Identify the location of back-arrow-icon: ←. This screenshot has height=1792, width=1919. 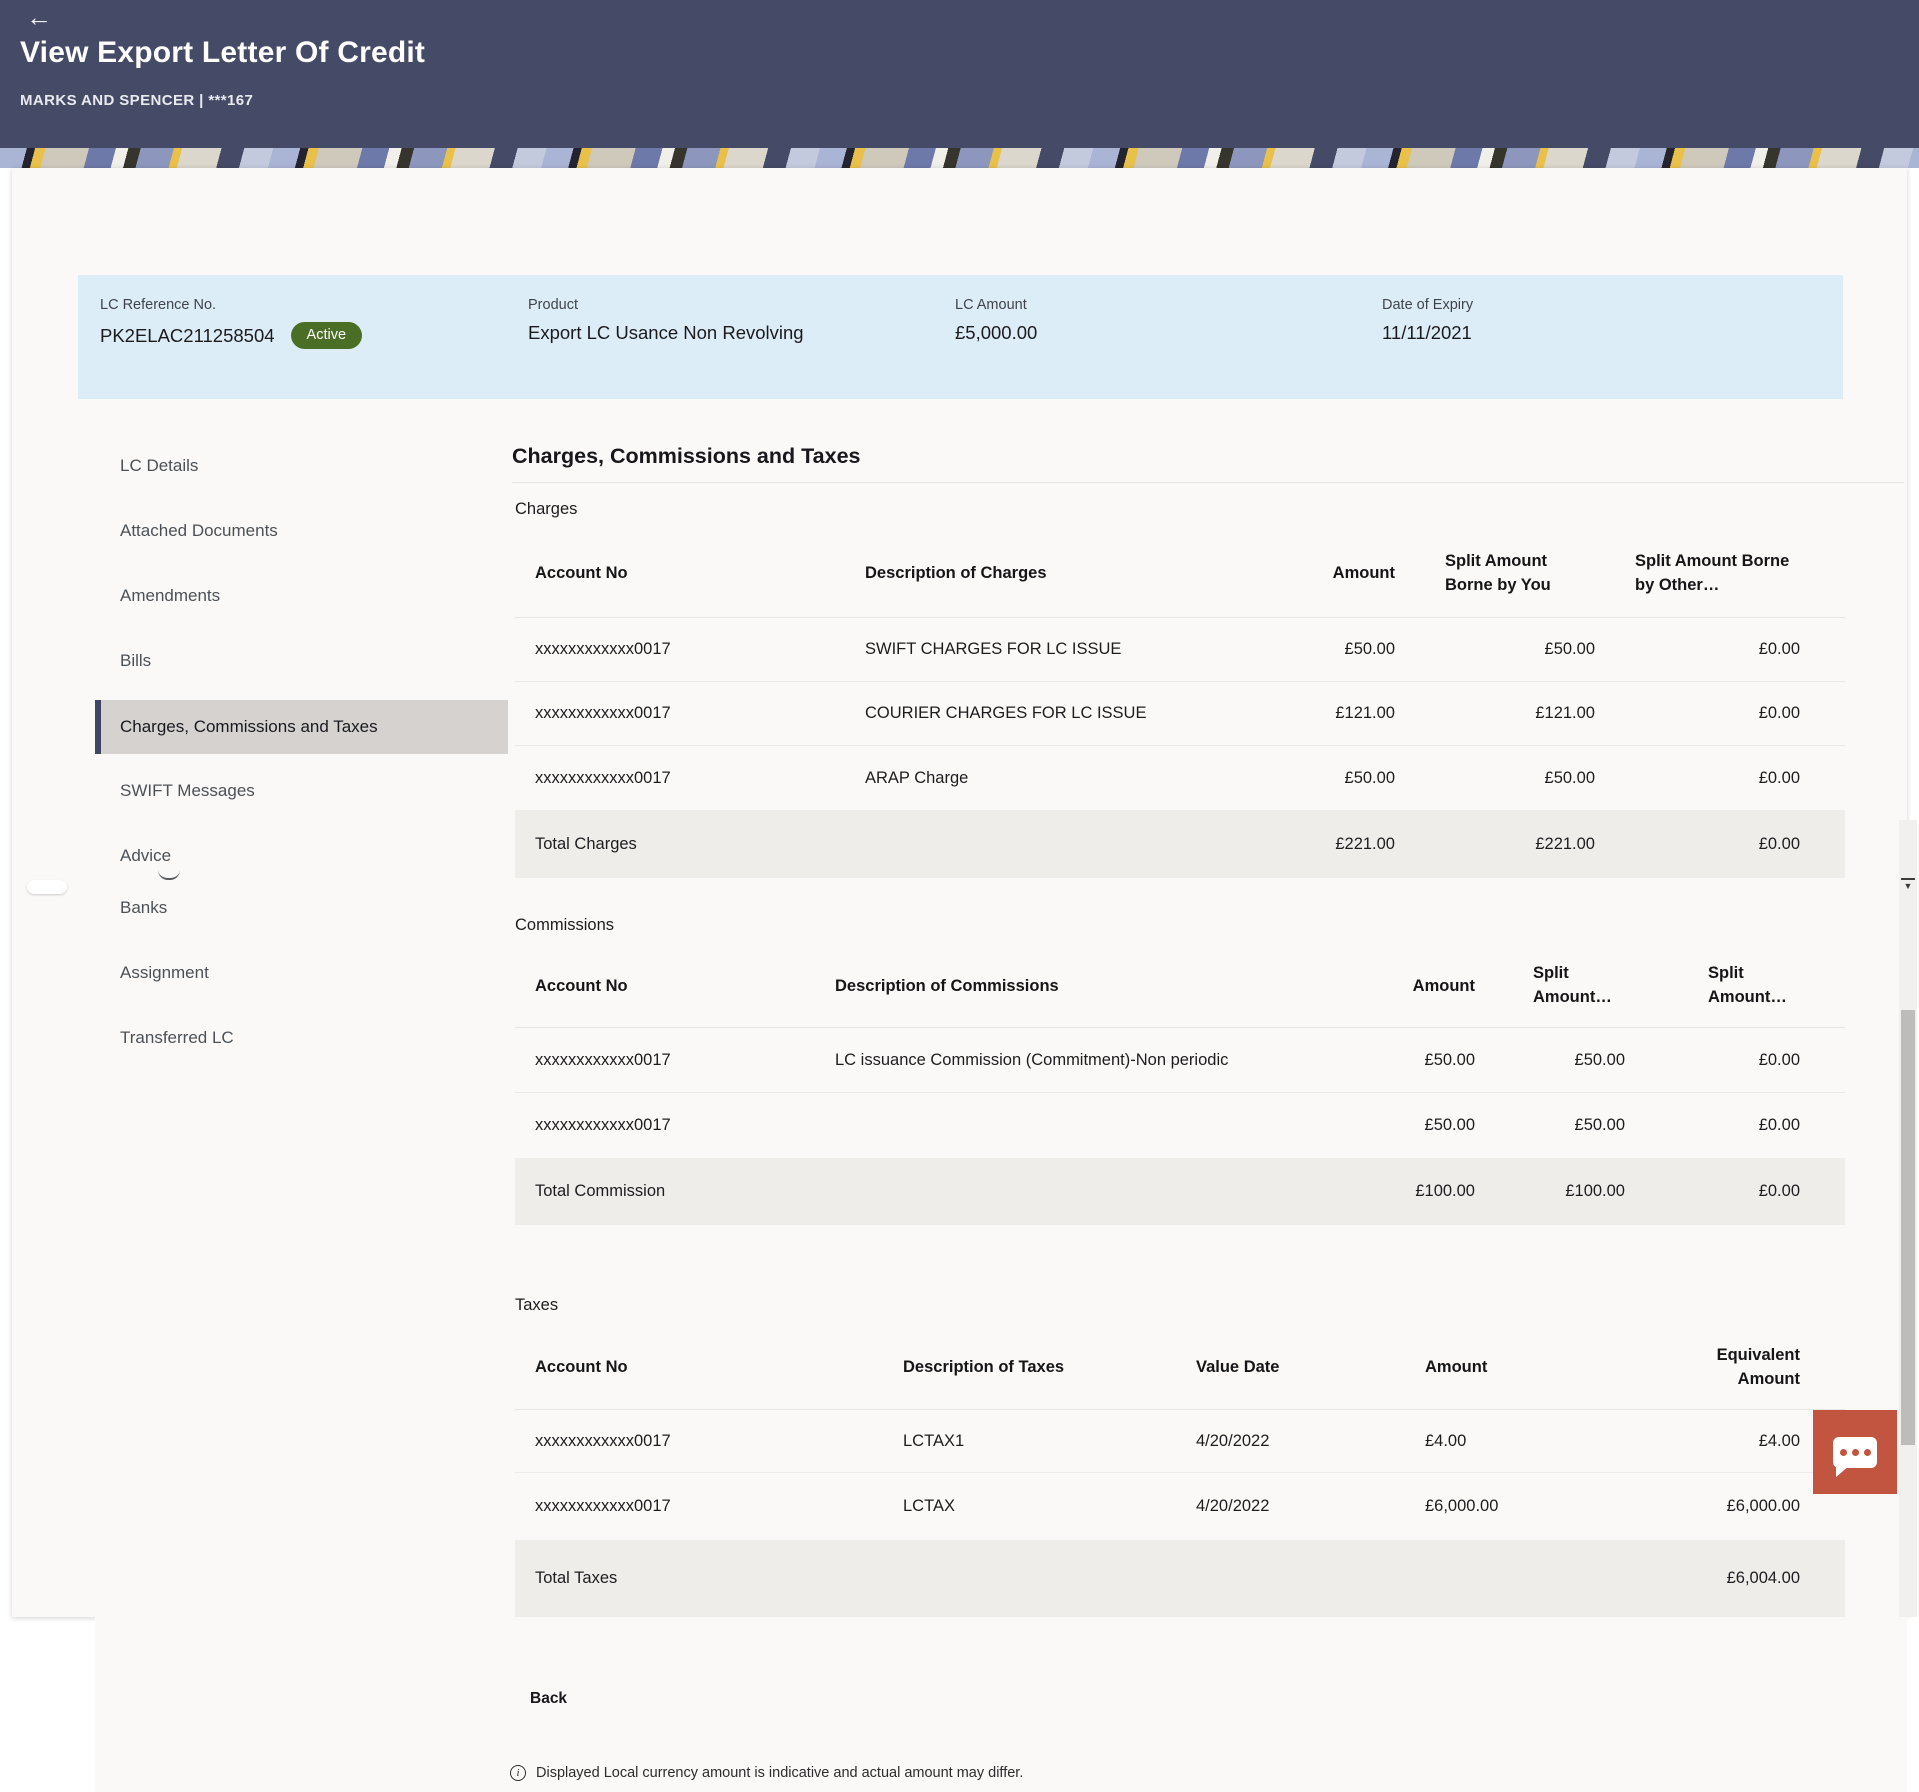
(39, 17).